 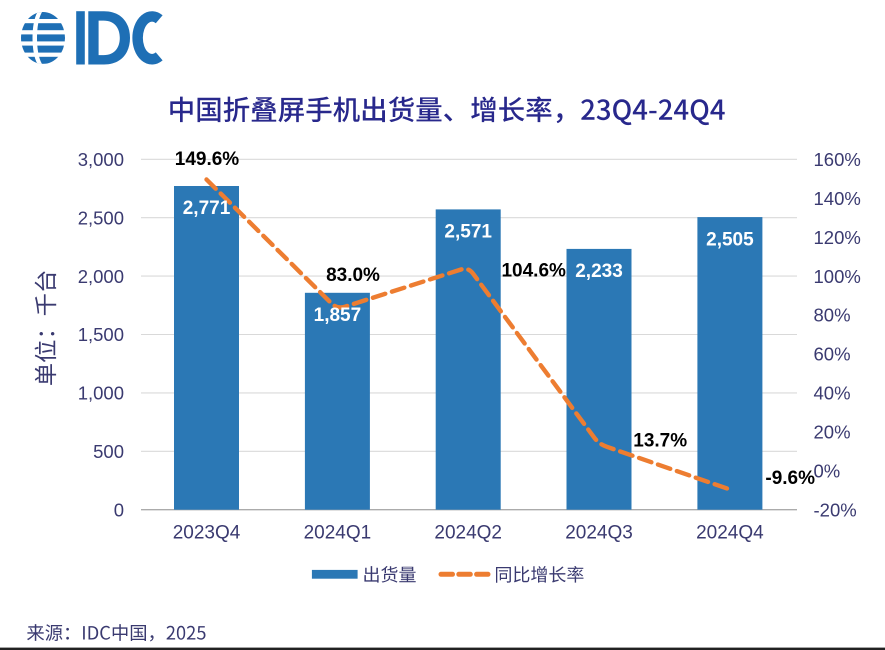 What do you see at coordinates (468, 533) in the screenshot?
I see `svg-text: 2024Q2` at bounding box center [468, 533].